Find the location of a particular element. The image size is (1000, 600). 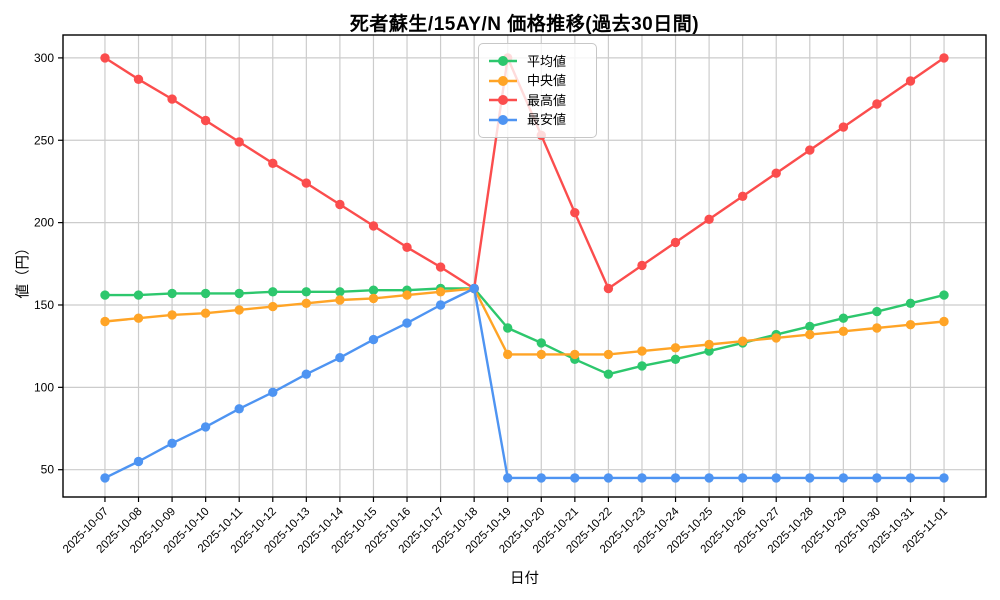

x-axis-label: 日付 is located at coordinates (524, 579).